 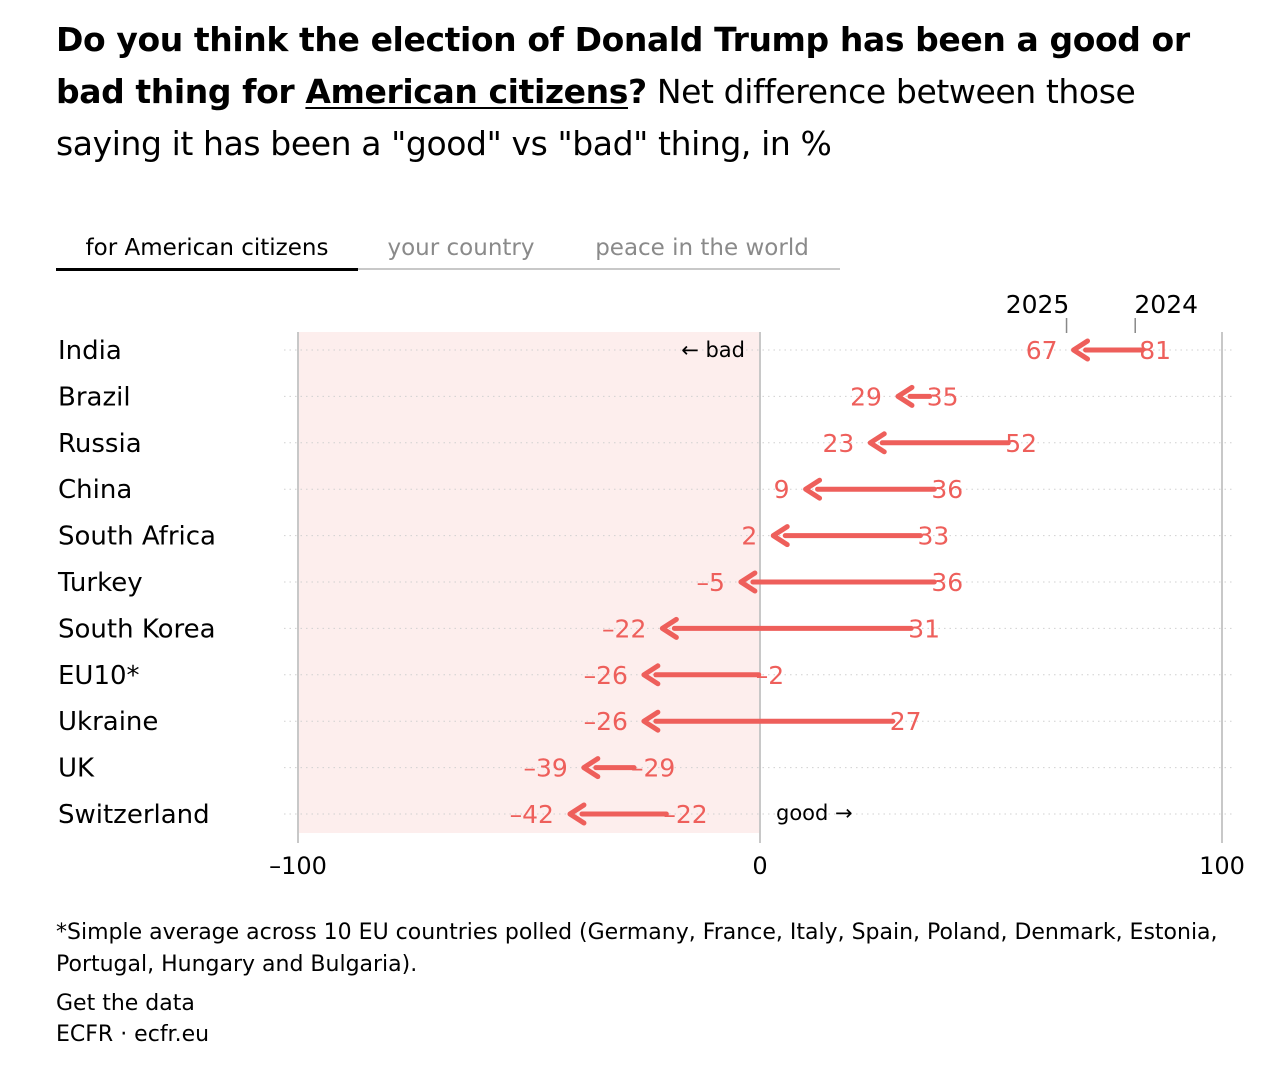 What do you see at coordinates (100, 583) in the screenshot?
I see `category-label: Turkey` at bounding box center [100, 583].